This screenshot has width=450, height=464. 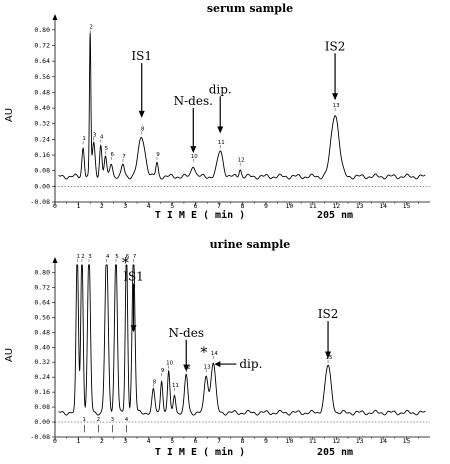 What do you see at coordinates (328, 314) in the screenshot?
I see `annotation-label: IS2` at bounding box center [328, 314].